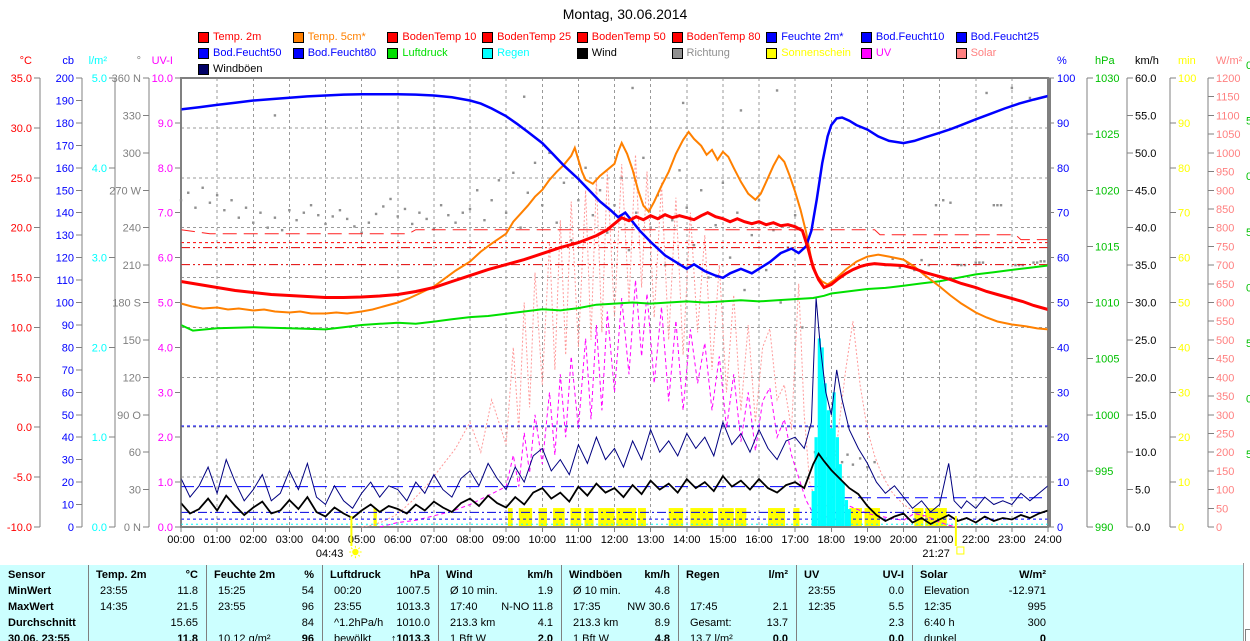 Image resolution: width=1250 pixels, height=641 pixels. I want to click on axis-tick-label: 15.0, so click(21, 279).